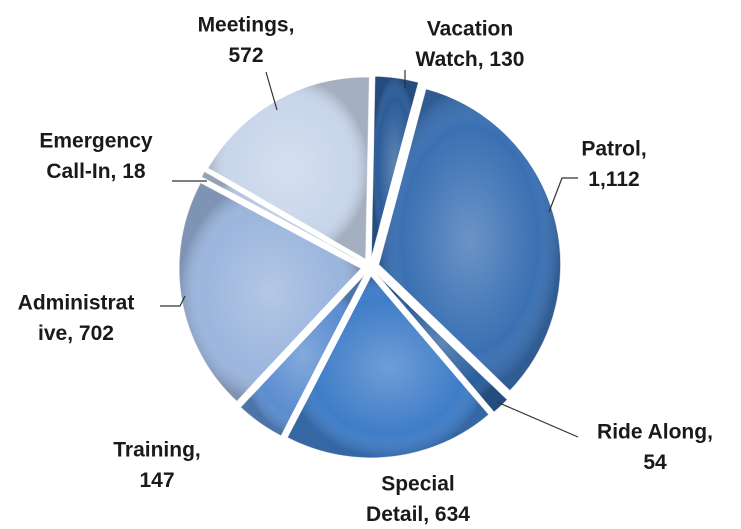 The width and height of the screenshot is (741, 529). I want to click on data-label: Training, 147, so click(157, 464).